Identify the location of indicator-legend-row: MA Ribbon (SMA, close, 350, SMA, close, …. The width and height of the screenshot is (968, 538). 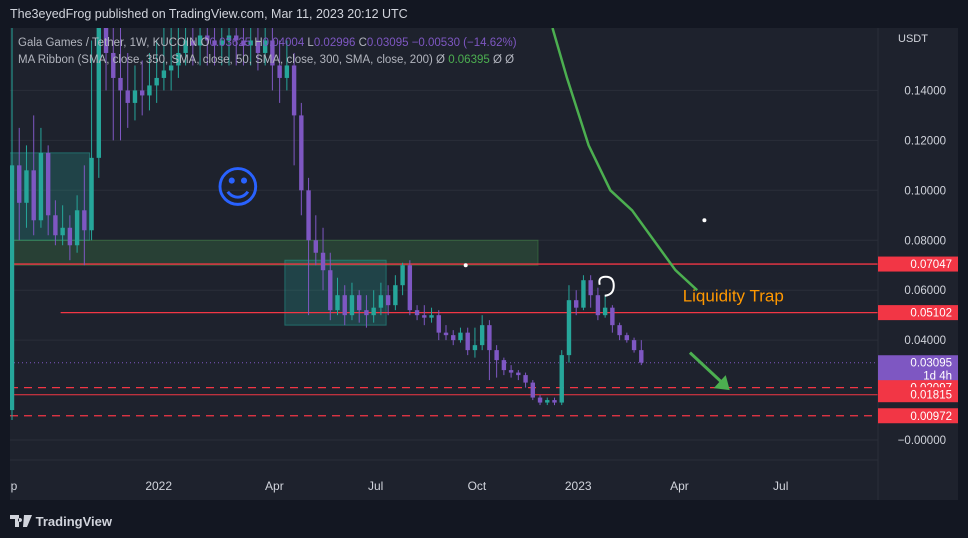
(267, 60).